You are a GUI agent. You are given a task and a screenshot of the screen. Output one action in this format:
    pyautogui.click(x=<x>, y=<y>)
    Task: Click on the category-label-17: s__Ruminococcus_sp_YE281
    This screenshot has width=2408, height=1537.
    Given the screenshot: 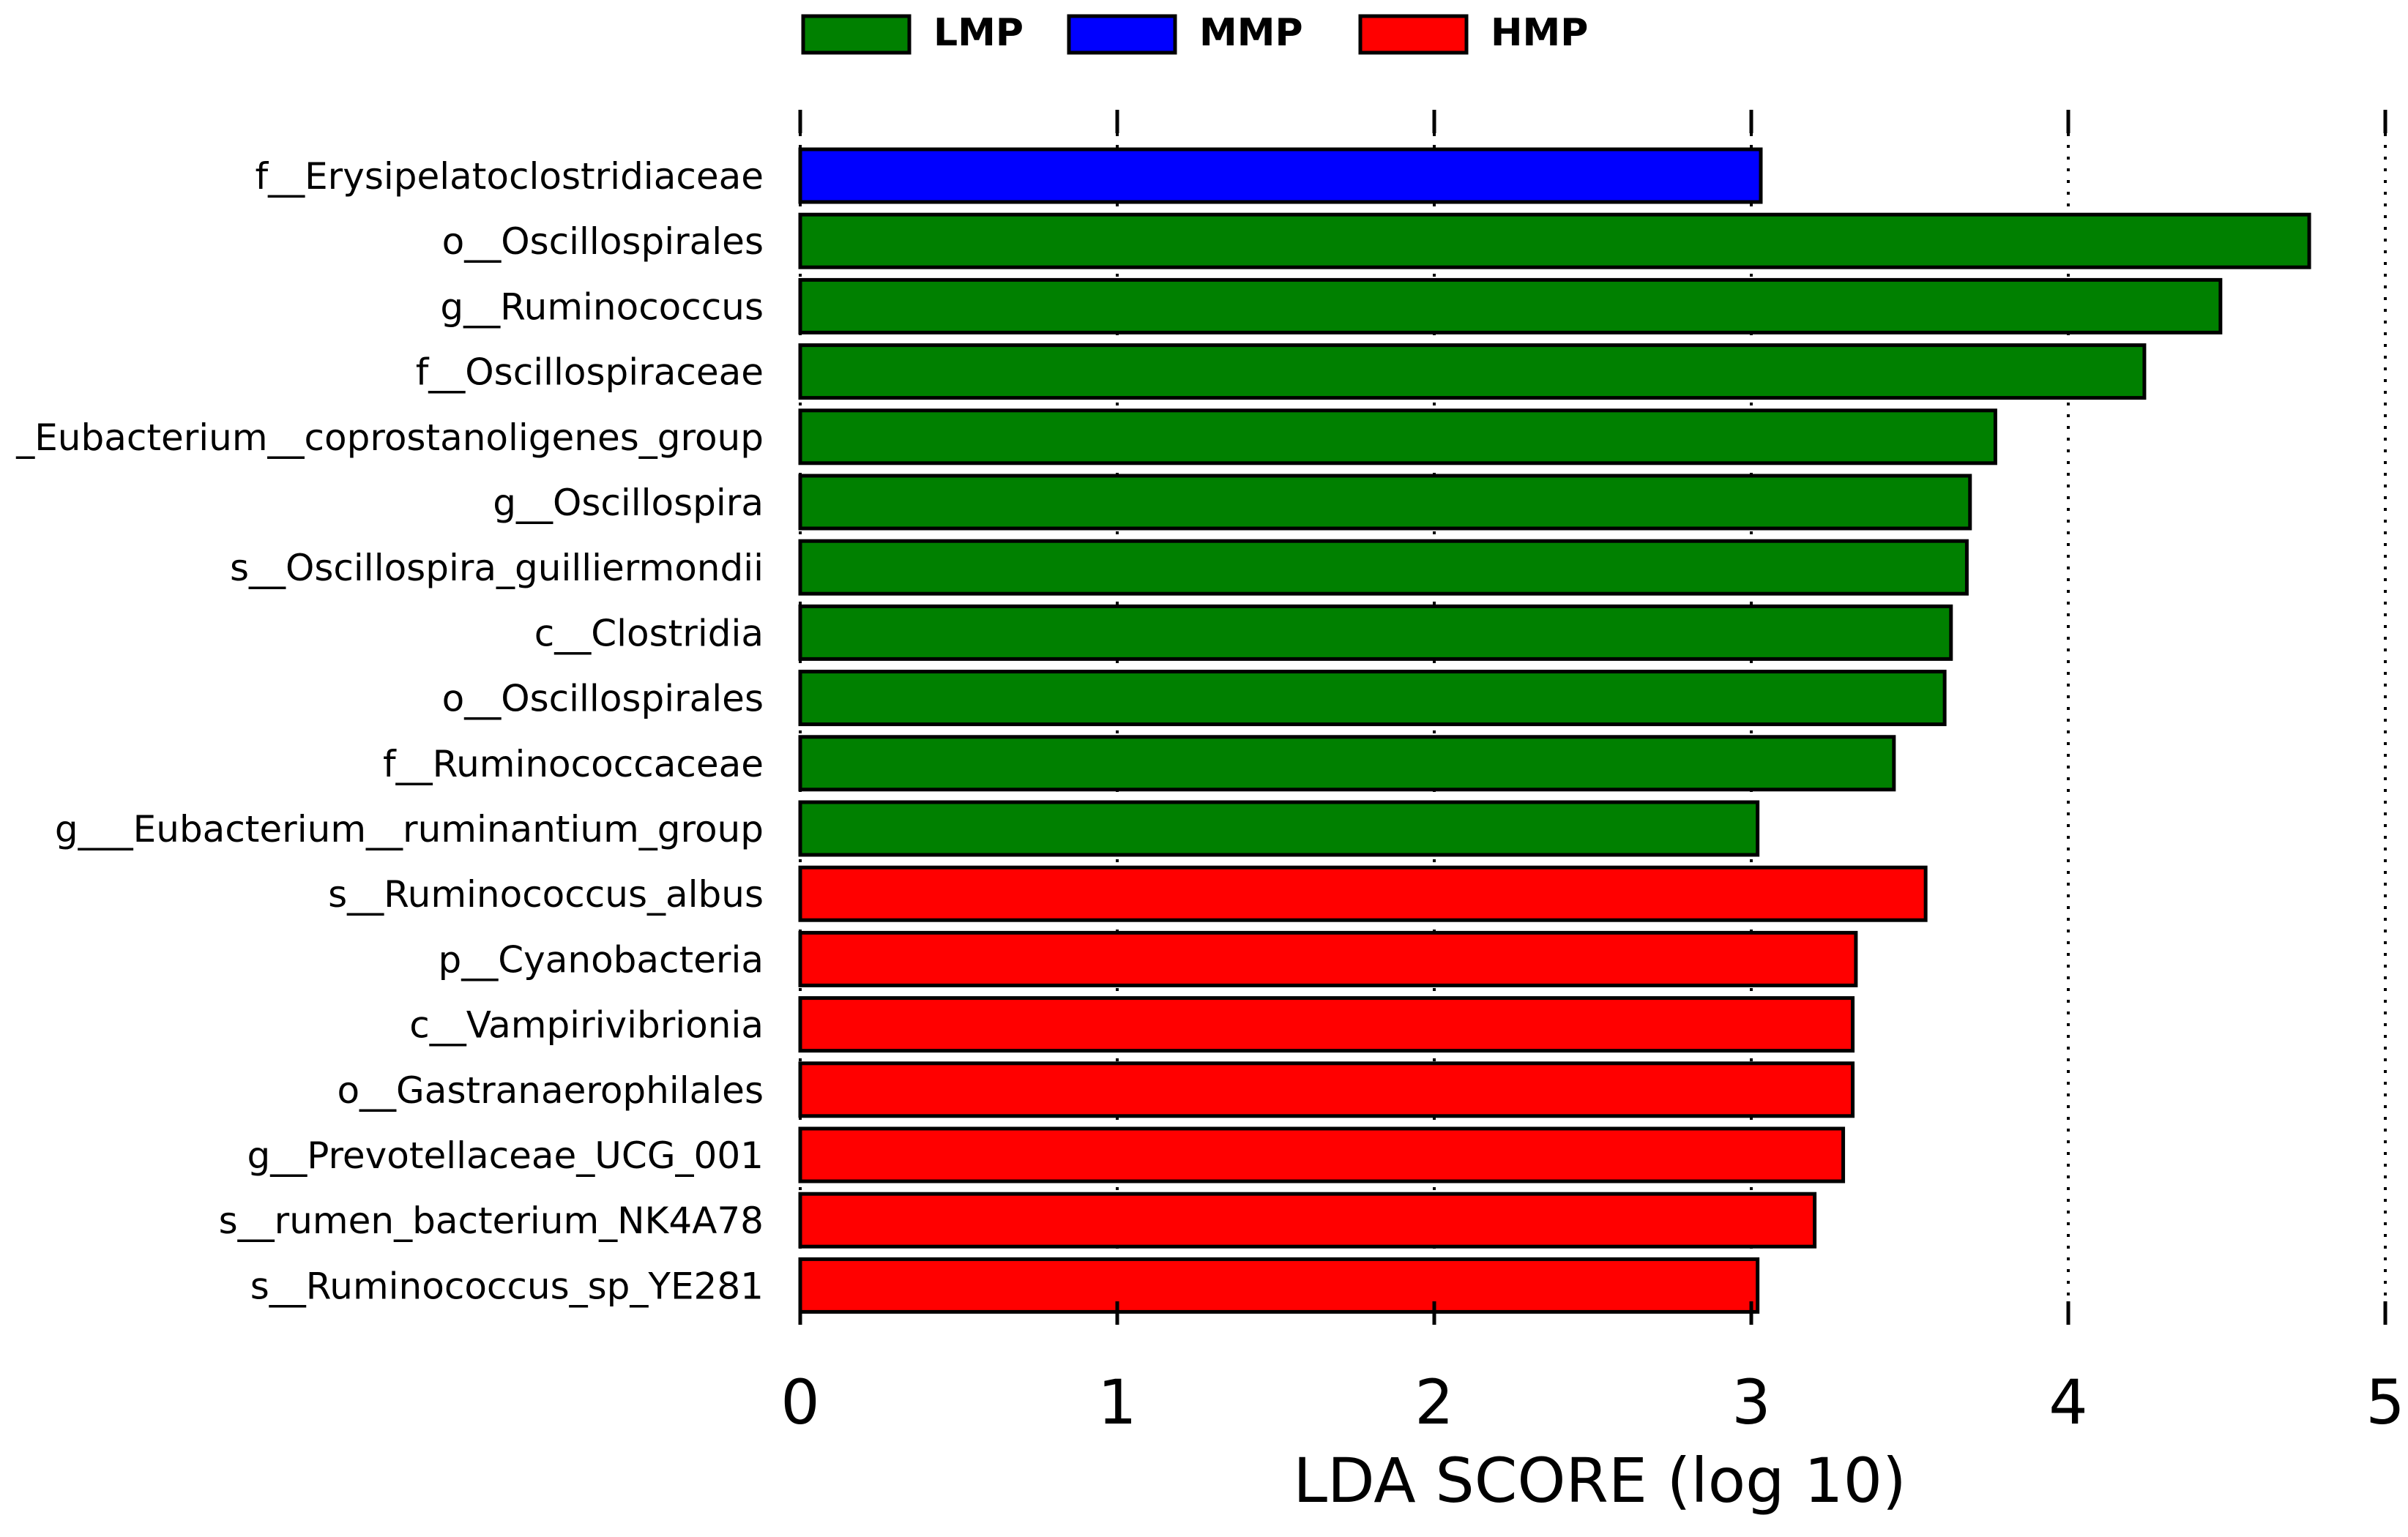 What is the action you would take?
    pyautogui.click(x=507, y=1286)
    